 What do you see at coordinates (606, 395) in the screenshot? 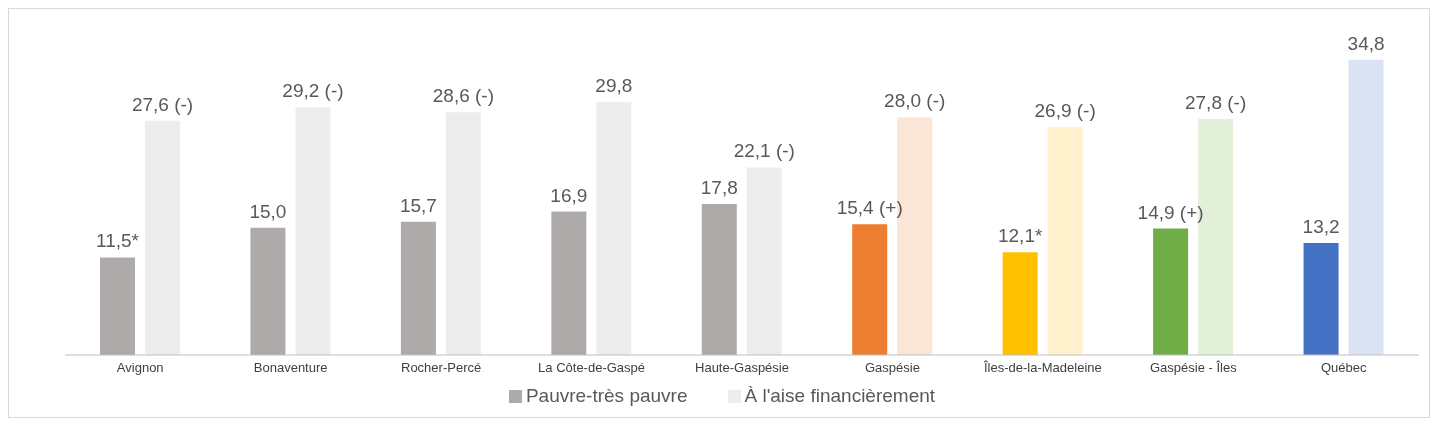
I see `legend-label: Pauvre-très pauvre` at bounding box center [606, 395].